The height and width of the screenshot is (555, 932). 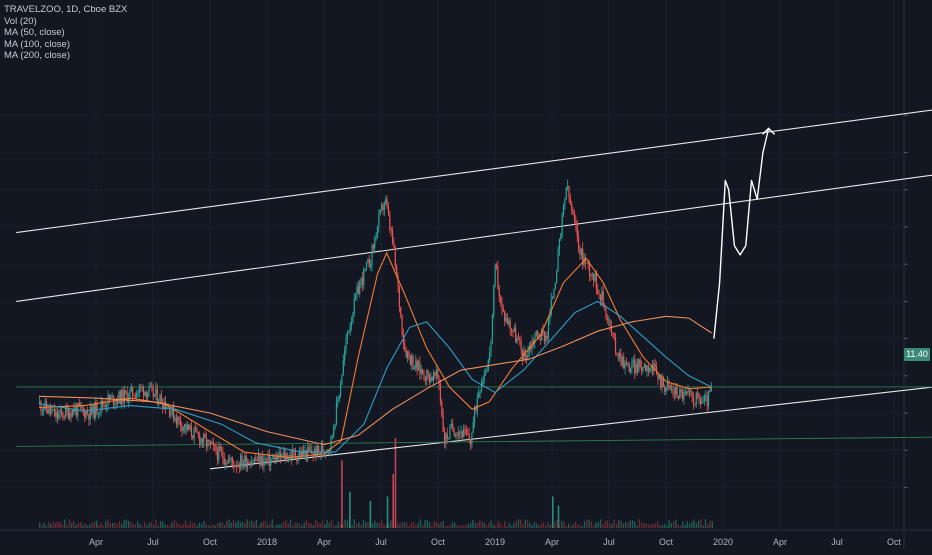 I want to click on indicator-ma-50: MA (50, close), so click(x=34, y=32).